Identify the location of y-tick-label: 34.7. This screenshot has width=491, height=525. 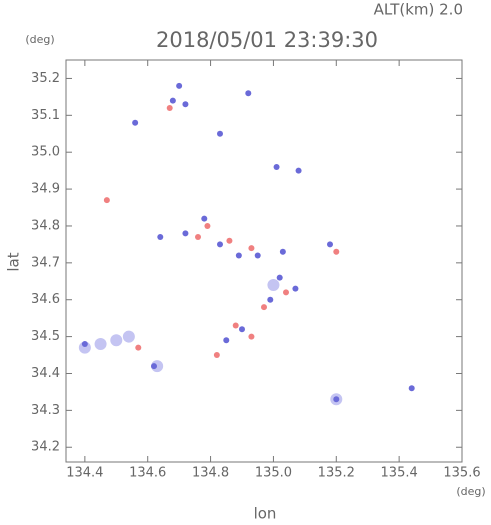
(45, 262).